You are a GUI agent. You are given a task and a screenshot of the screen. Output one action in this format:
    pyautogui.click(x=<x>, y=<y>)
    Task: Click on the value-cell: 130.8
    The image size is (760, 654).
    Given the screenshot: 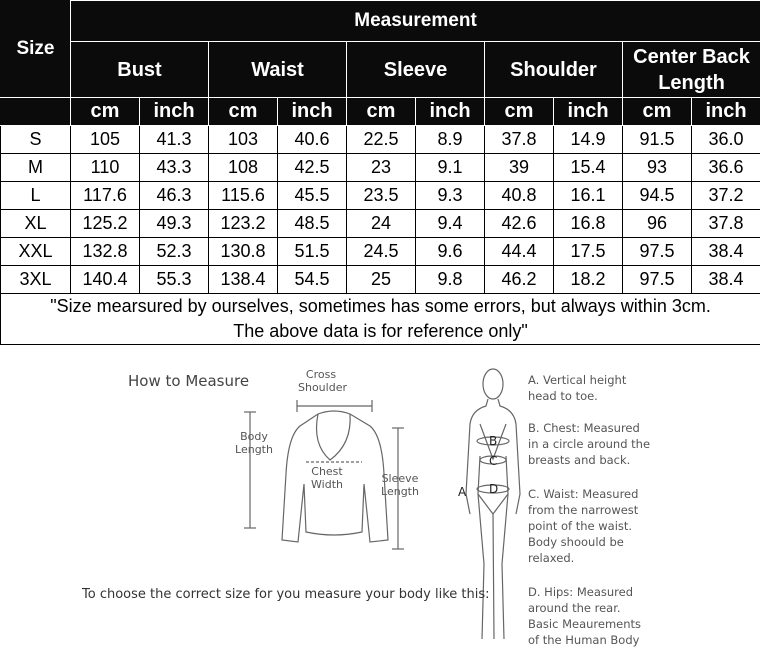 What is the action you would take?
    pyautogui.click(x=243, y=251)
    